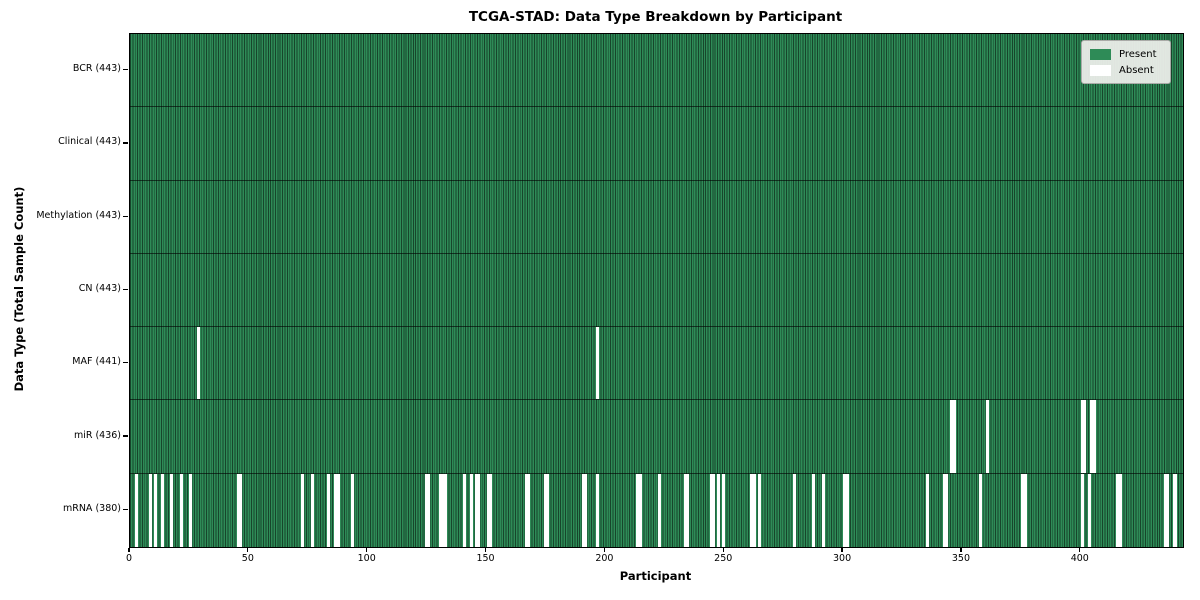 This screenshot has width=1200, height=600. I want to click on legend-swatch-present, so click(1100, 54).